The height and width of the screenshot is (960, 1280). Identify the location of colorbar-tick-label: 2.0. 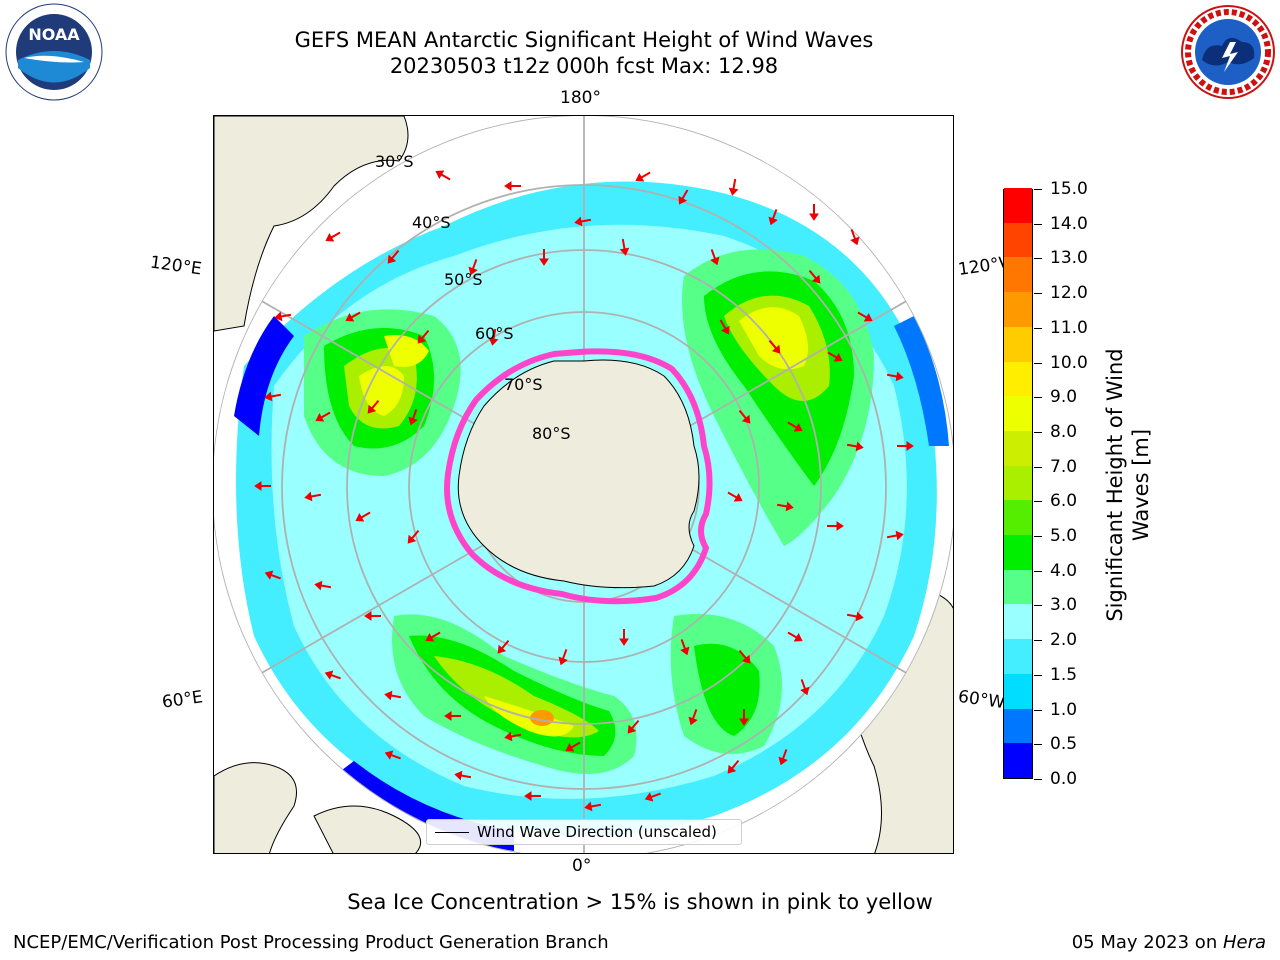
(1064, 640).